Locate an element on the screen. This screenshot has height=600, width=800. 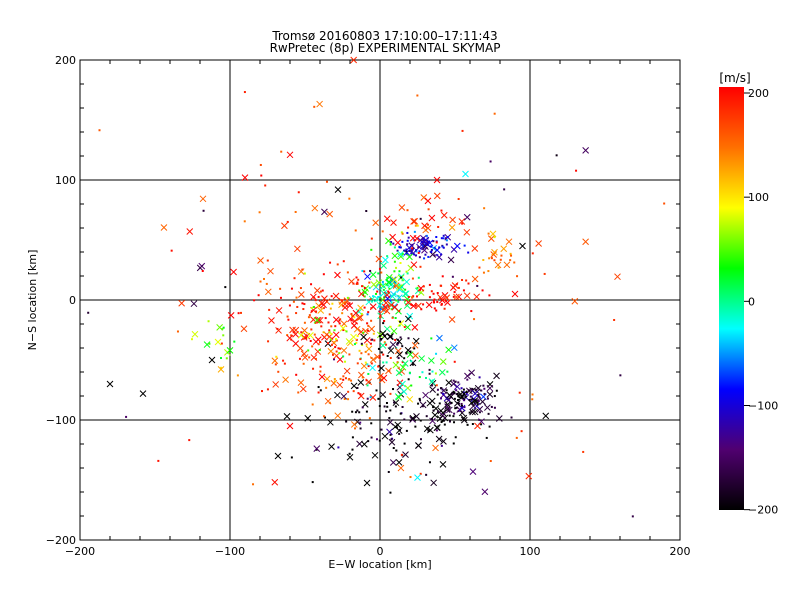
y-tick-label: 100 is located at coordinates (65, 180).